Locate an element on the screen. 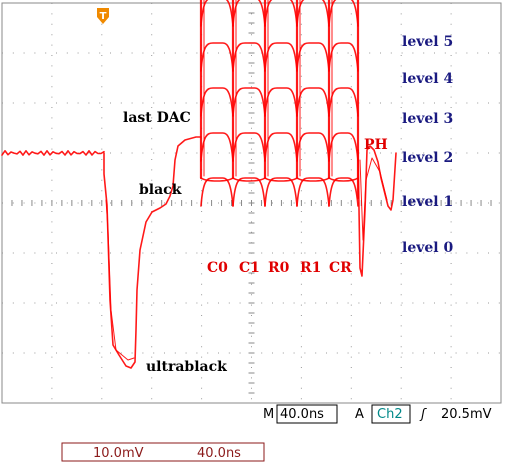  trigger-channel-box is located at coordinates (391, 414).